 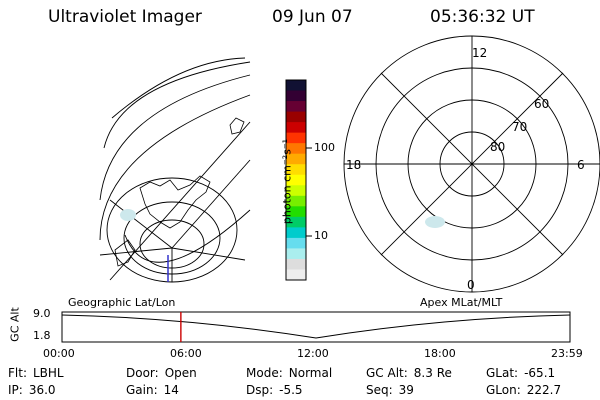 What do you see at coordinates (542, 104) in the screenshot?
I see `lat-label-60: 60` at bounding box center [542, 104].